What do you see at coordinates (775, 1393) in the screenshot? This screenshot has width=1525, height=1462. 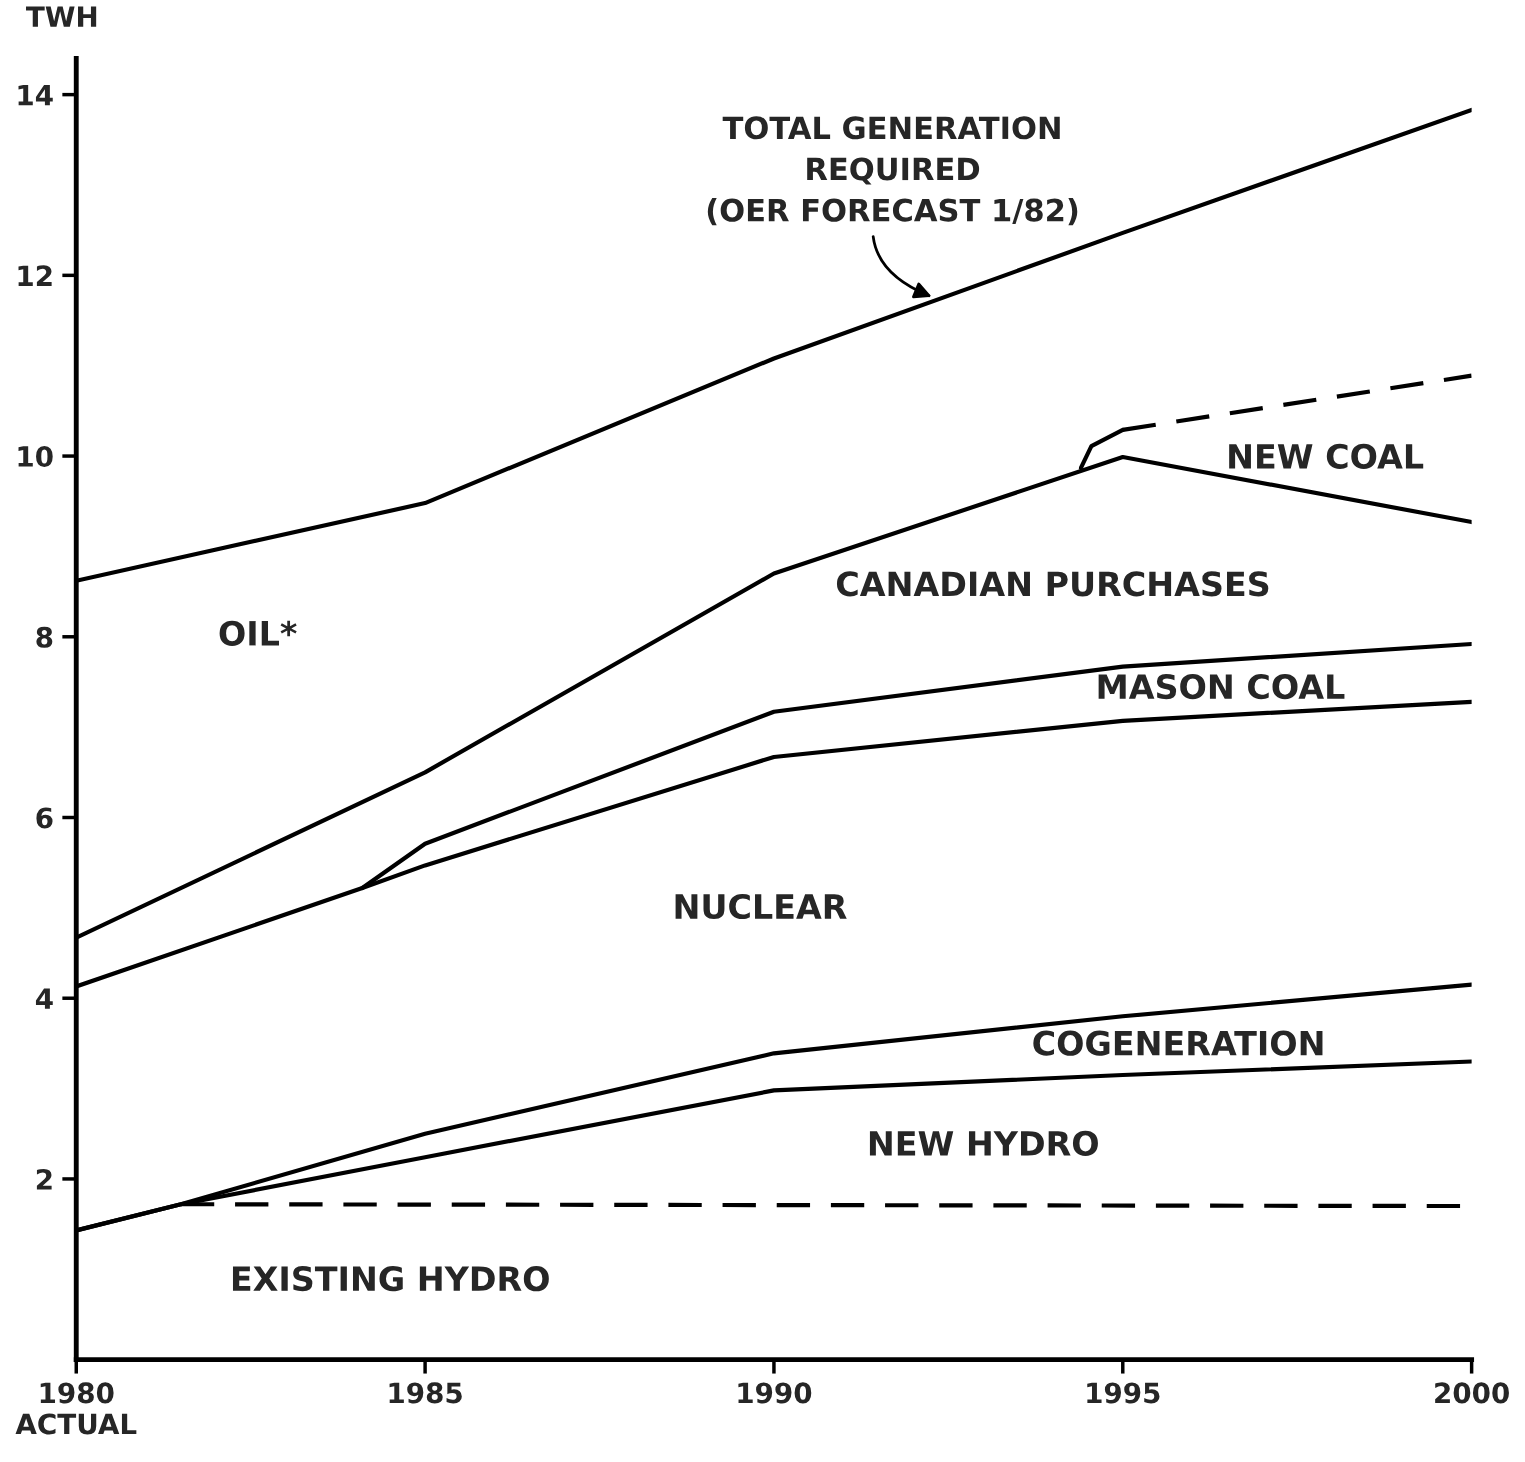 I see `x-tick-label: 1990` at bounding box center [775, 1393].